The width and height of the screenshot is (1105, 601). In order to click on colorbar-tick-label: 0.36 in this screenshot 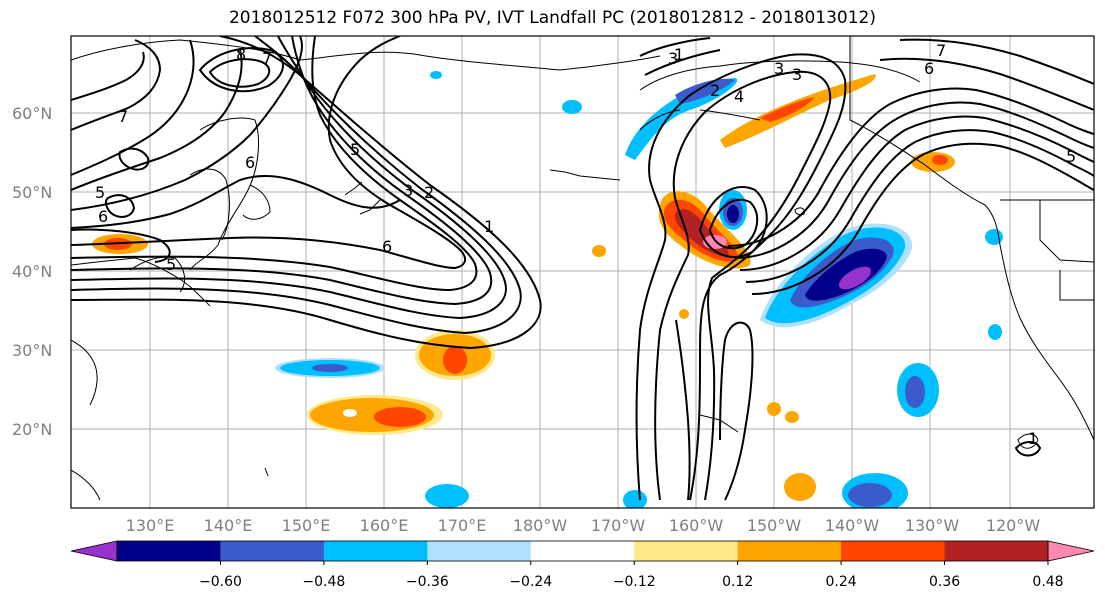, I will do `click(944, 582)`.